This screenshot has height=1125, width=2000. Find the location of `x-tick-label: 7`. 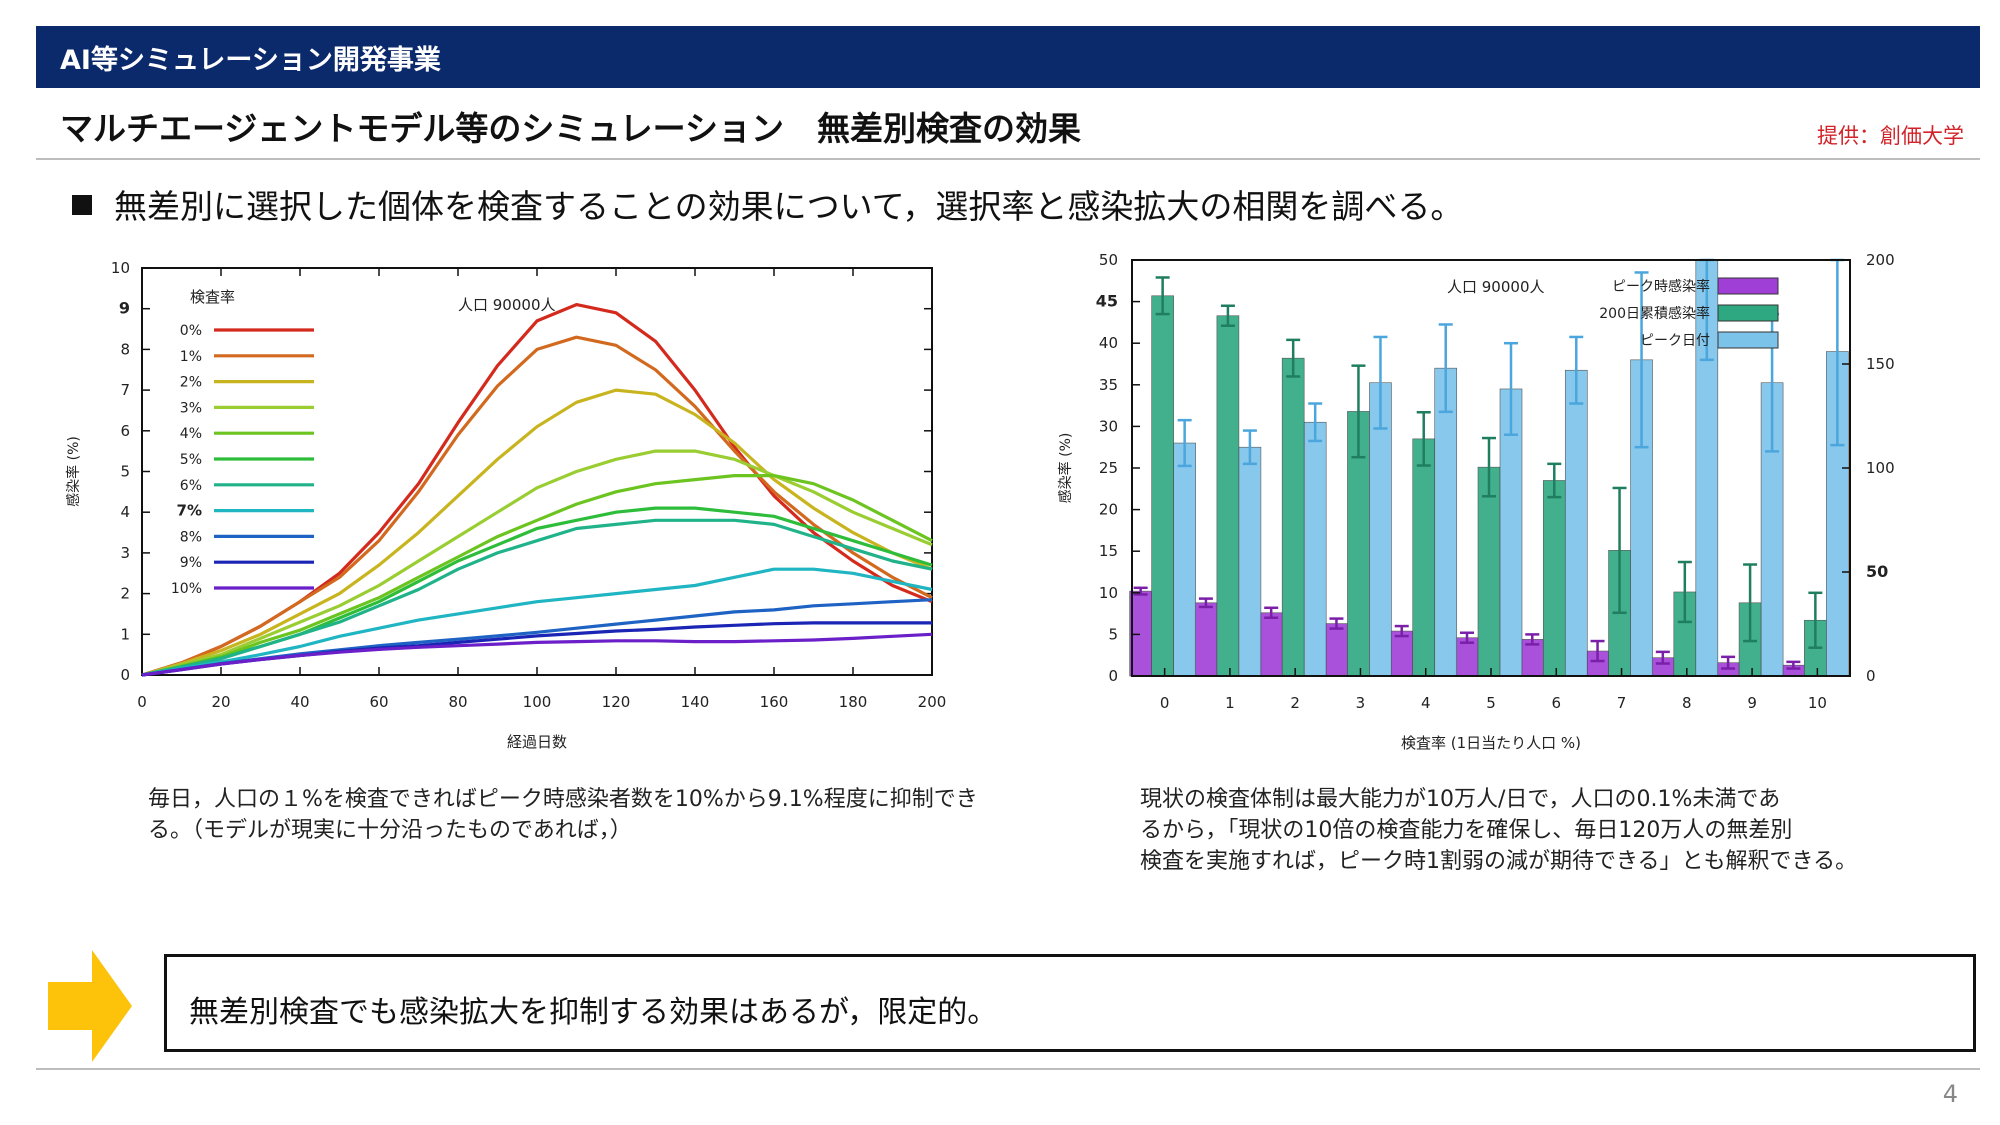

x-tick-label: 7 is located at coordinates (1622, 703).